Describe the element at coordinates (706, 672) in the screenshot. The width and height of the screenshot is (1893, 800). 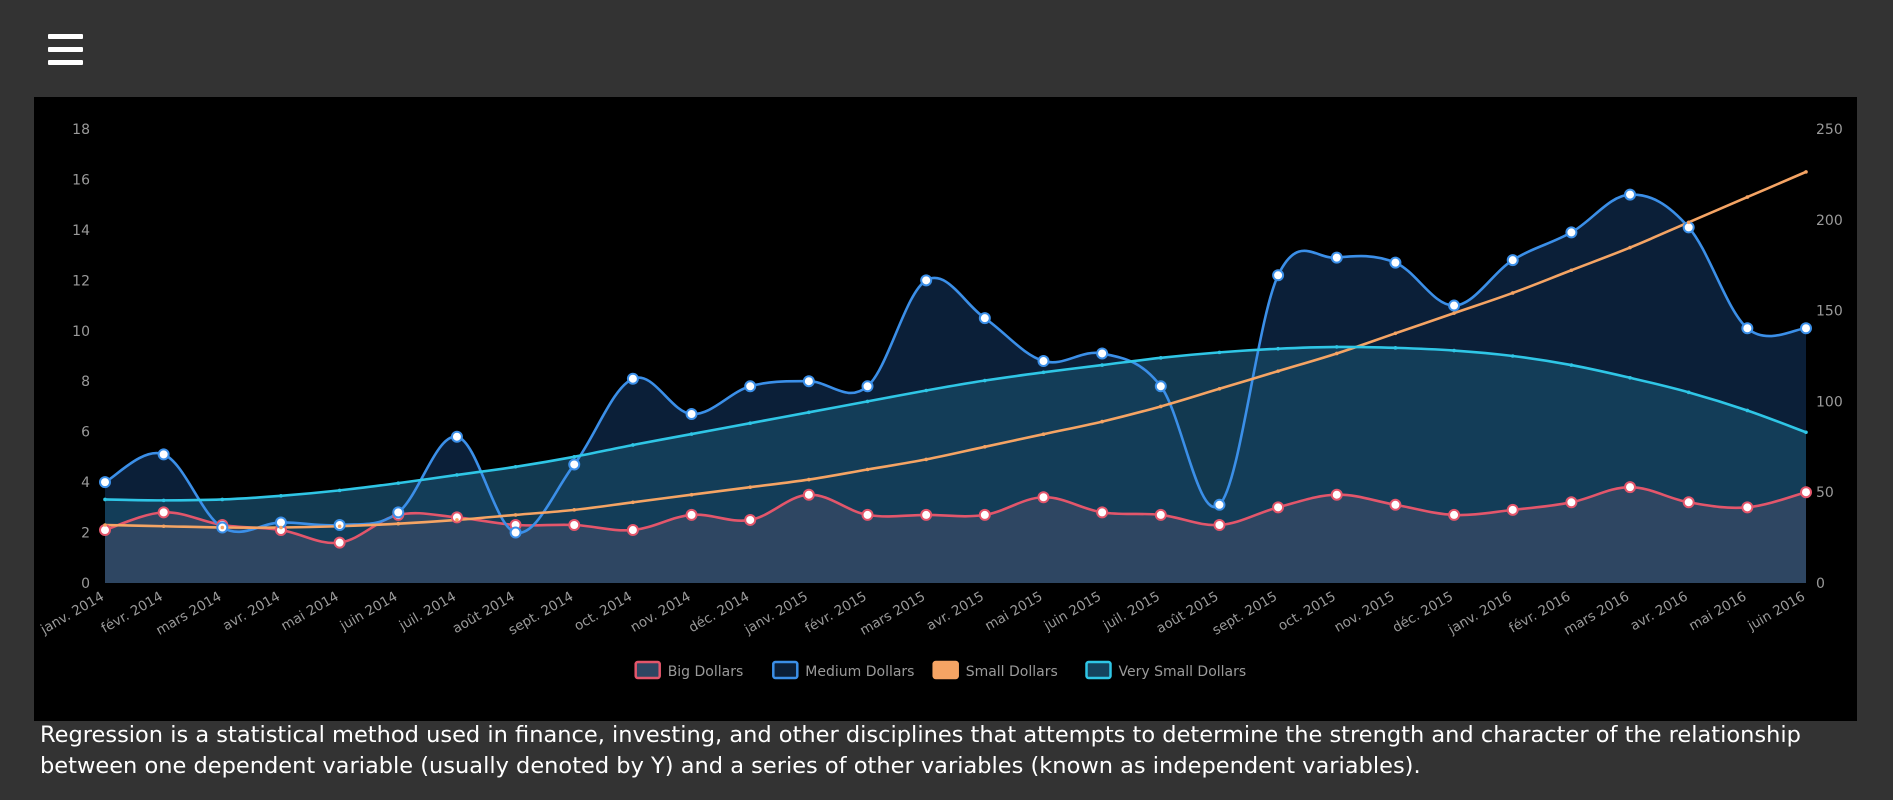
I see `legend-label-big-dollars: Big Dollars` at that location.